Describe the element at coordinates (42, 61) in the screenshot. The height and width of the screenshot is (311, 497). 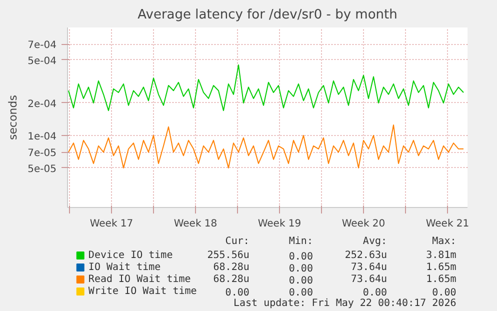
I see `y-tick-label: 5e-04` at that location.